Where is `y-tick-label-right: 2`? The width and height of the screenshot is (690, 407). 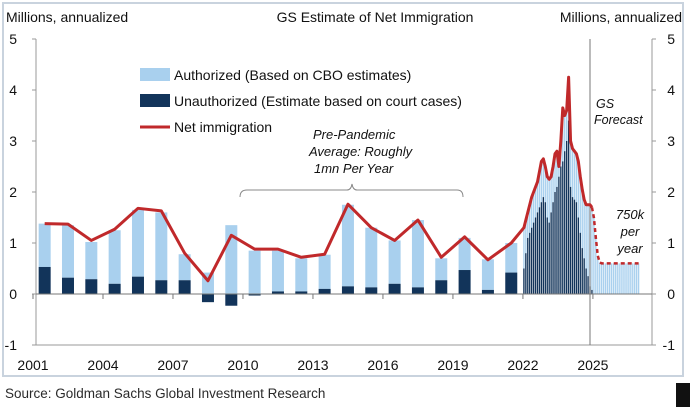
y-tick-label-right: 2 is located at coordinates (671, 192).